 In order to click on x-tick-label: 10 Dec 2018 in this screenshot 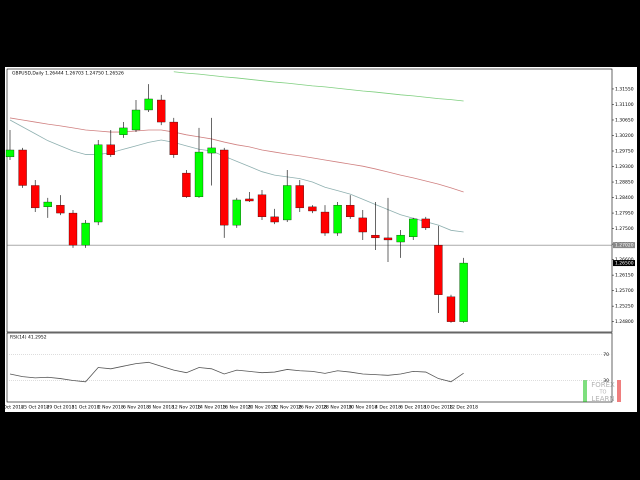, I will do `click(438, 408)`.